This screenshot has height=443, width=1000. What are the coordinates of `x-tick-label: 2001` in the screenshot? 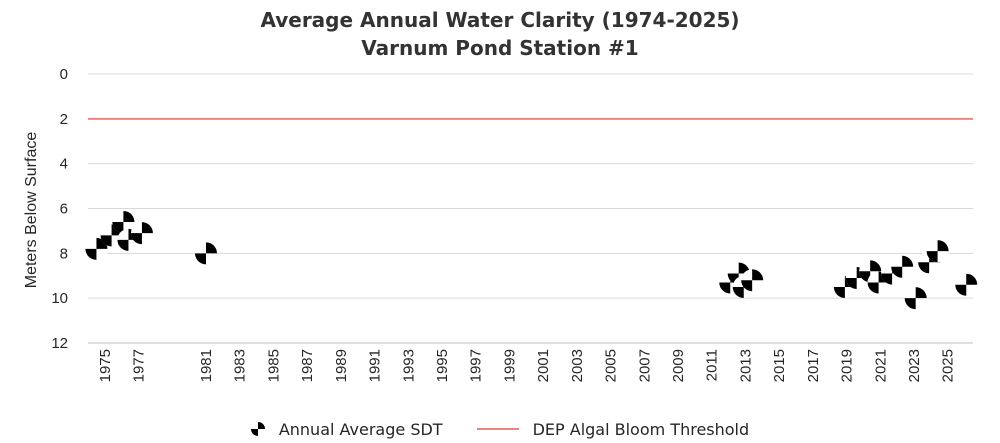 It's located at (543, 365).